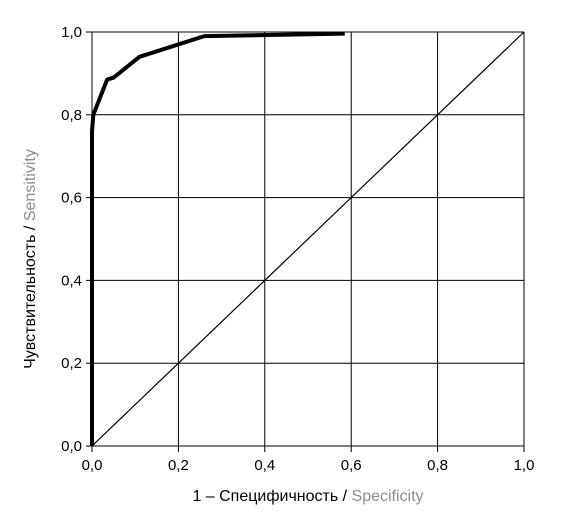  I want to click on y-tick-label: 0,4, so click(71, 280).